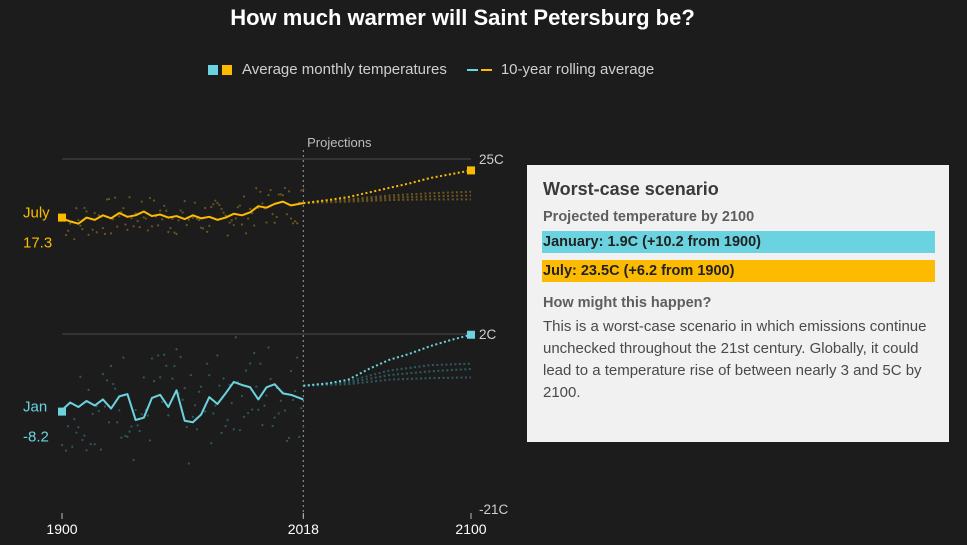 The image size is (967, 545). I want to click on legend-july-square-icon, so click(227, 69).